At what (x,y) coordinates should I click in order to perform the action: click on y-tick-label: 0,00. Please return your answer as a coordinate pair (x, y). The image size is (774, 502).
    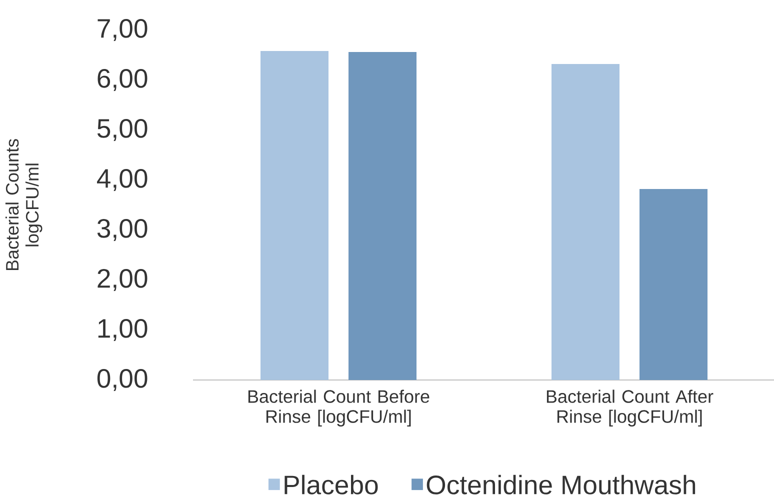
    Looking at the image, I should click on (122, 379).